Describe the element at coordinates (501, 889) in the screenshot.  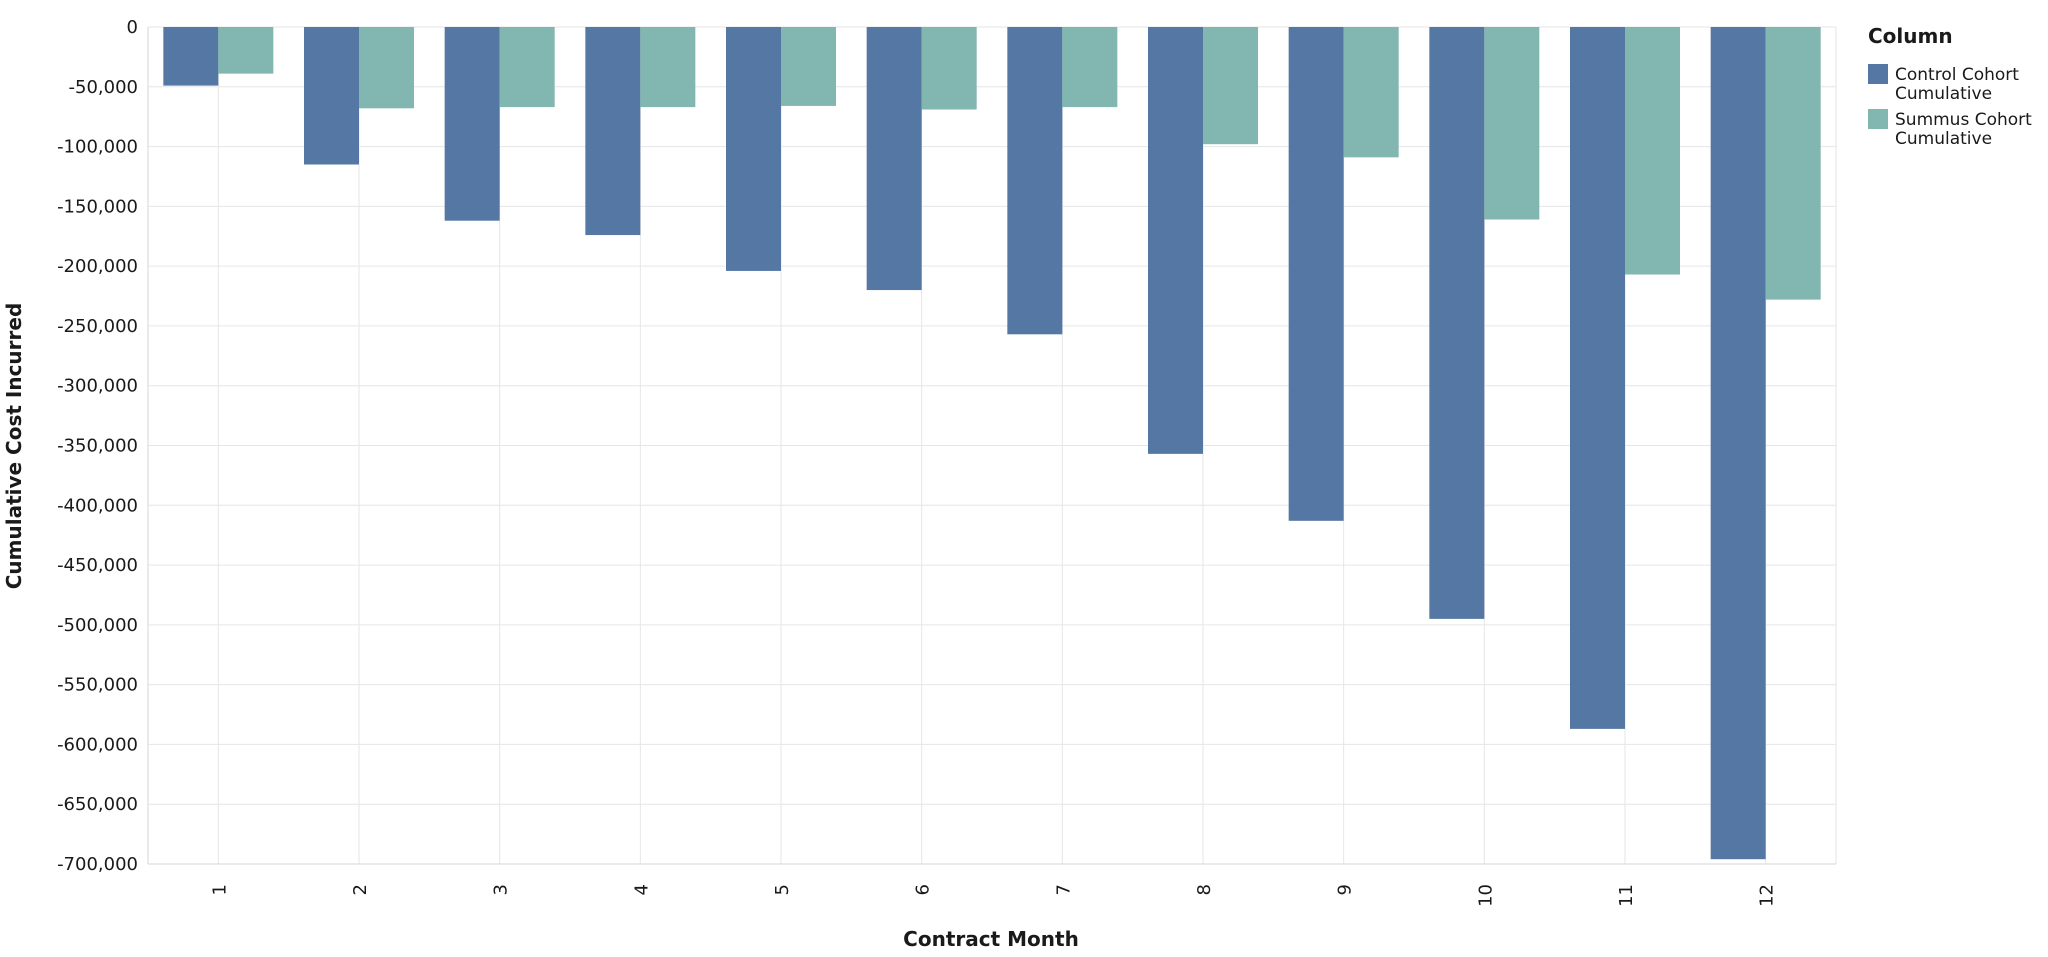
I see `x-tick-label: 3` at that location.